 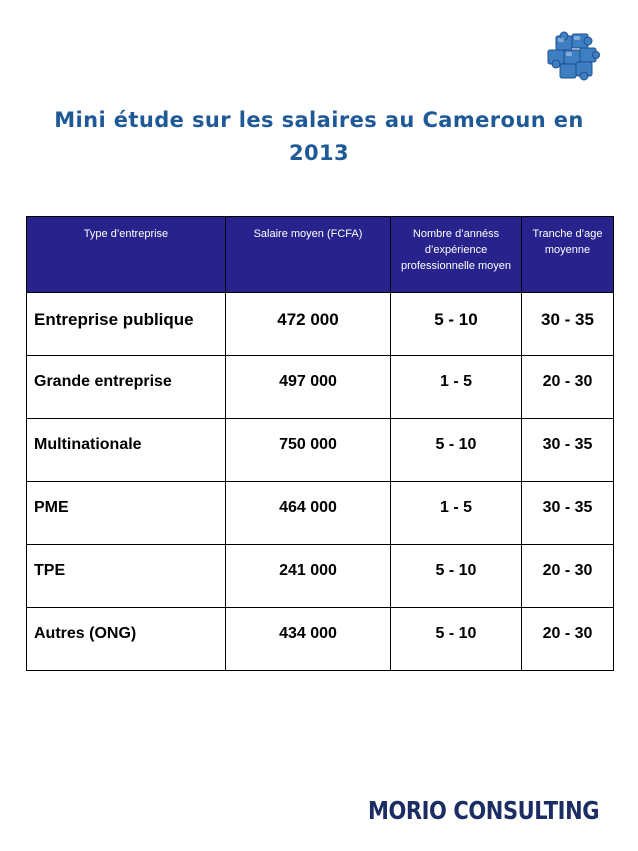 What do you see at coordinates (126, 254) in the screenshot?
I see `header-type: Type d’entreprise` at bounding box center [126, 254].